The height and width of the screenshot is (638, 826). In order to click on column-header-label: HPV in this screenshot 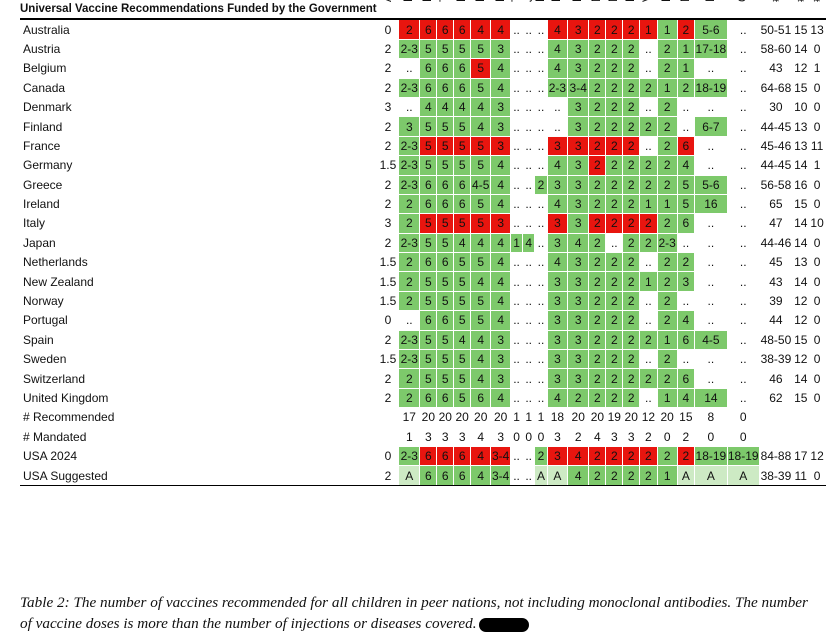, I will do `click(667, 1)`.